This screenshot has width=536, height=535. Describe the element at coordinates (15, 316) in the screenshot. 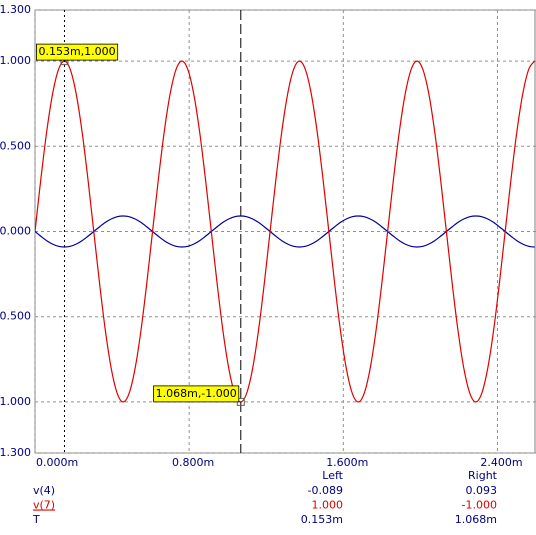

I see `y-tick-label: -0.500` at that location.